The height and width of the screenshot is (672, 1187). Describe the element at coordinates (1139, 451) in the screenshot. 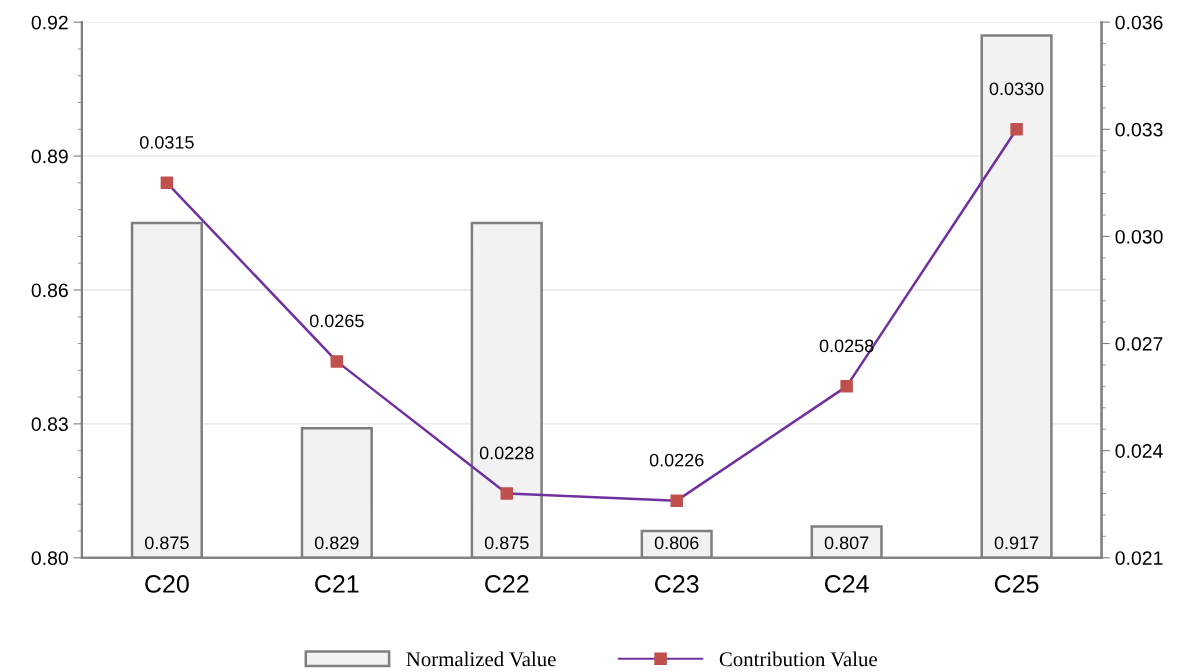

I see `y2-tick-label: 0.024` at that location.